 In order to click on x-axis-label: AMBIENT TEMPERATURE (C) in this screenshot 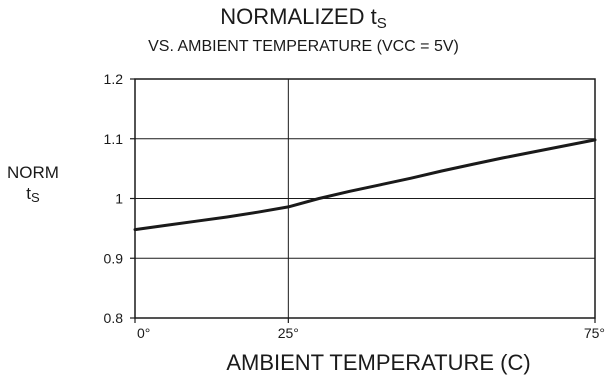, I will do `click(378, 362)`.